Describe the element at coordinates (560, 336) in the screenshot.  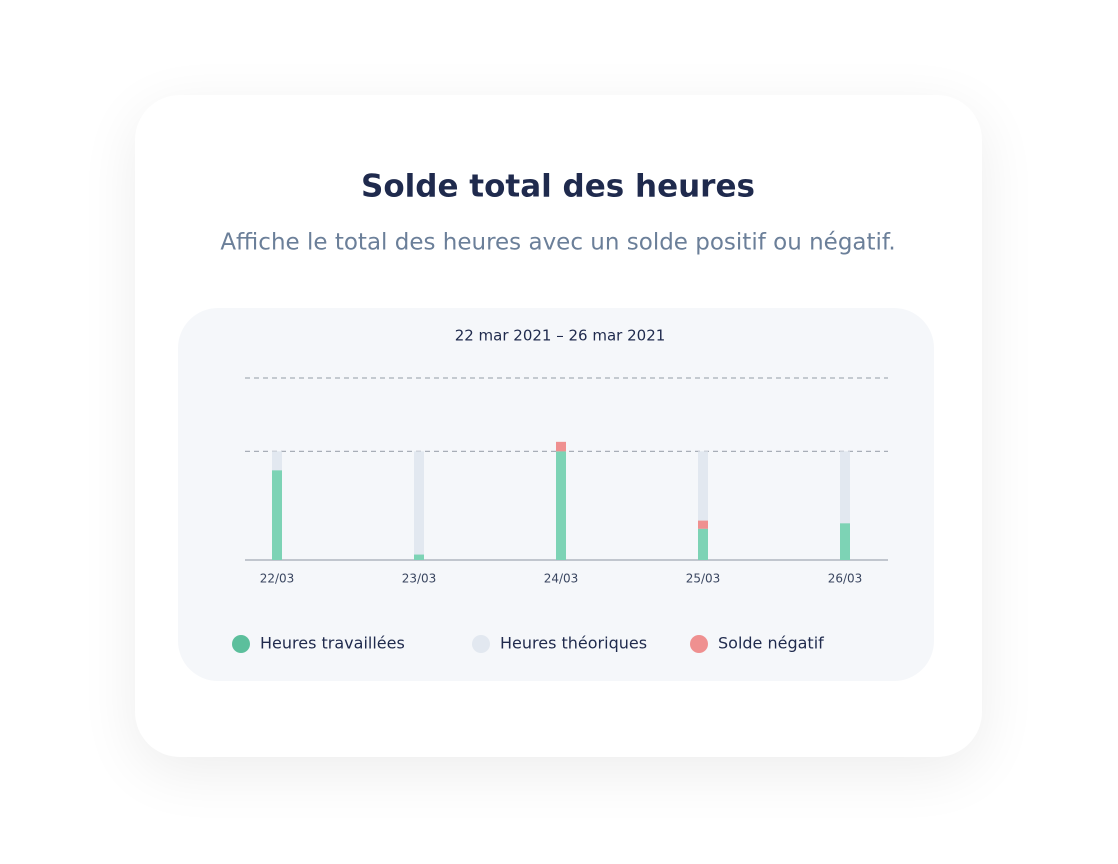
I see `chart-title: 22 mar 2021 – 26 mar 2021` at that location.